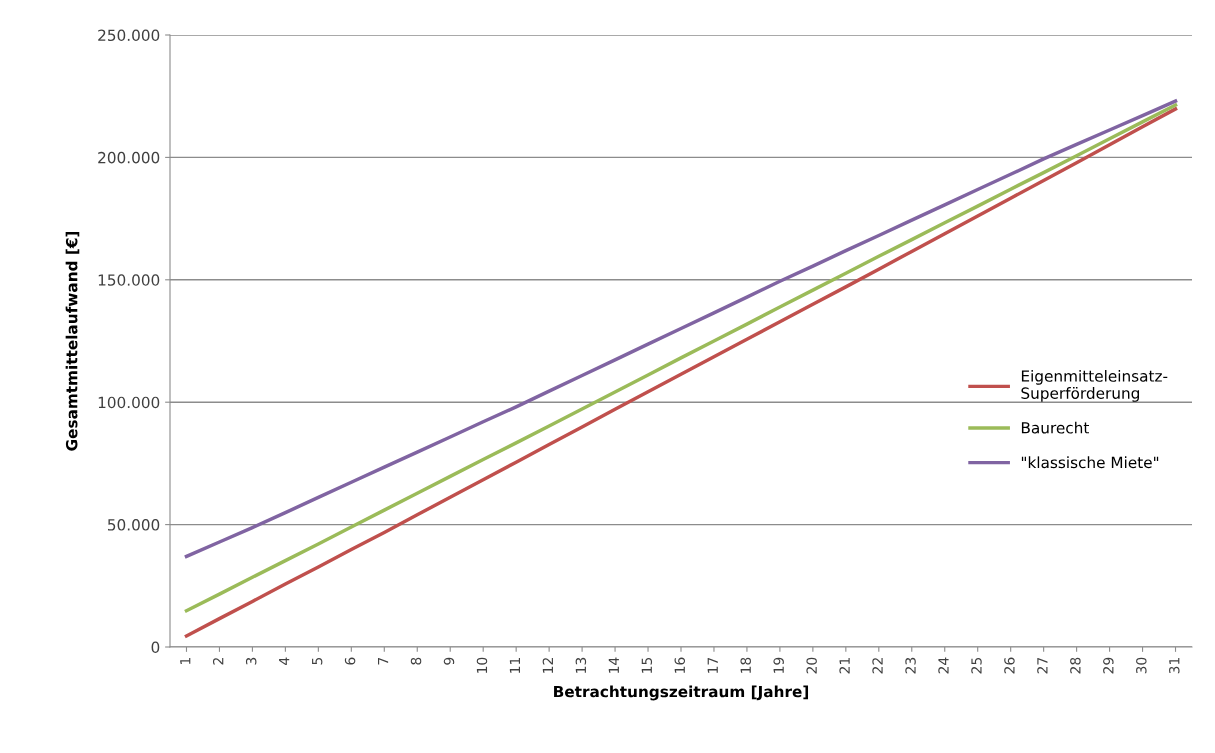 This screenshot has width=1215, height=753. What do you see at coordinates (1042, 665) in the screenshot?
I see `x-tick-label: 27` at bounding box center [1042, 665].